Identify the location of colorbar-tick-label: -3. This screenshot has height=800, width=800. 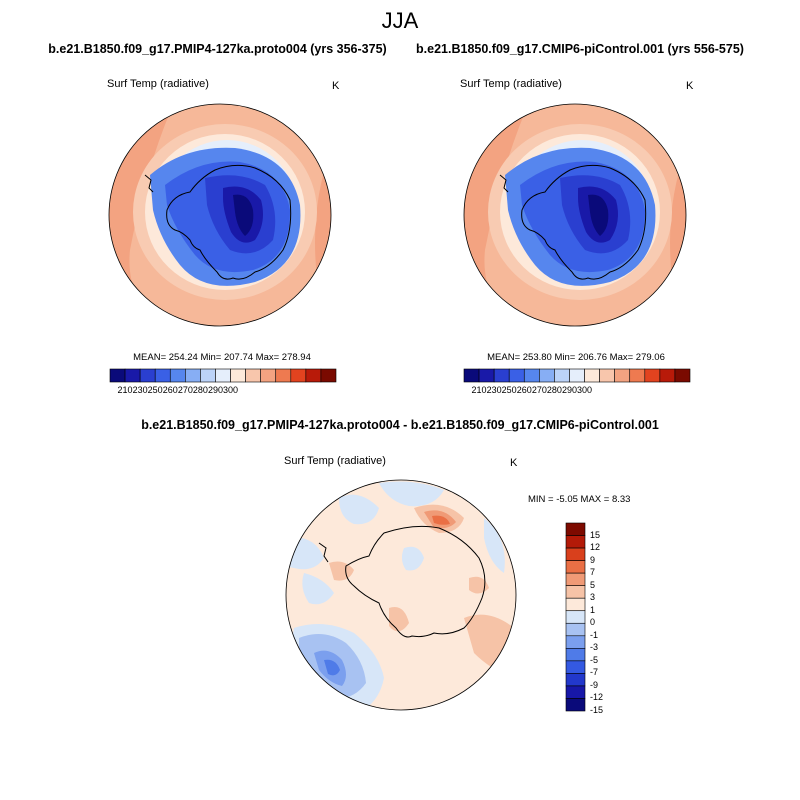
(594, 647).